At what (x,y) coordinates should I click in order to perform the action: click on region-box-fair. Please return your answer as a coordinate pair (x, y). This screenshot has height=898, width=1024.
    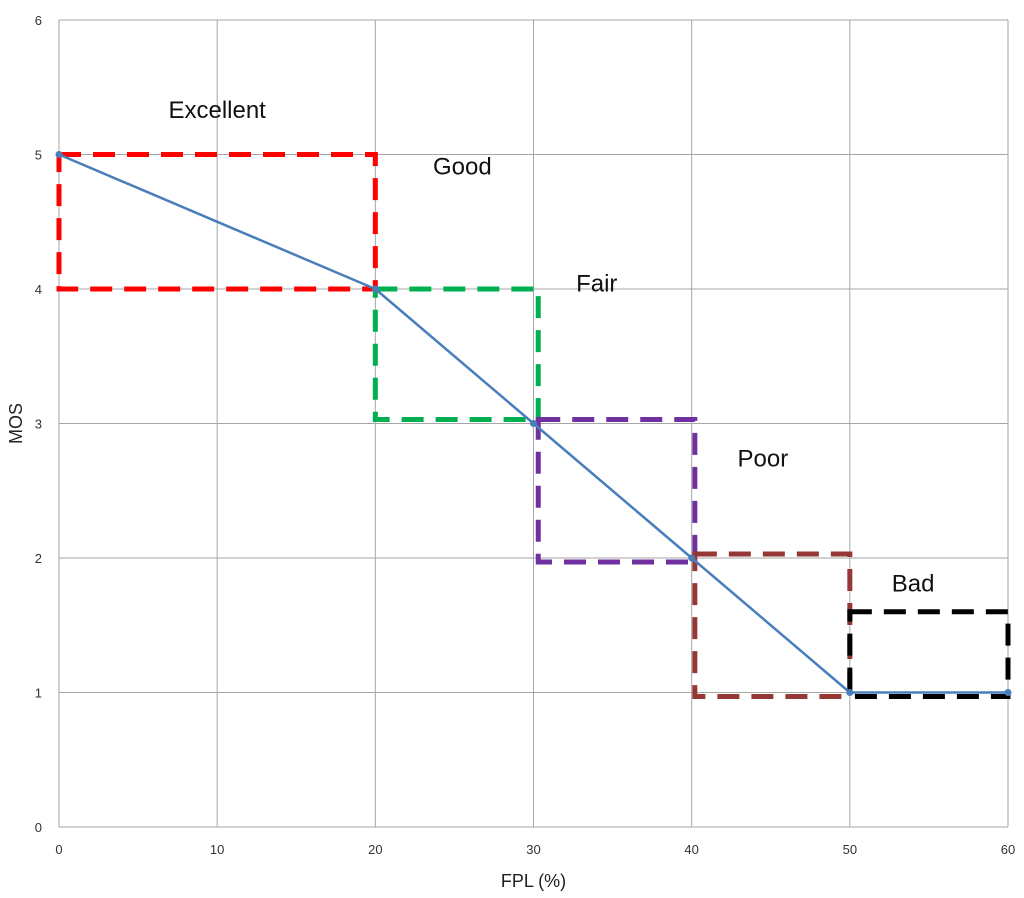
    Looking at the image, I should click on (616, 490).